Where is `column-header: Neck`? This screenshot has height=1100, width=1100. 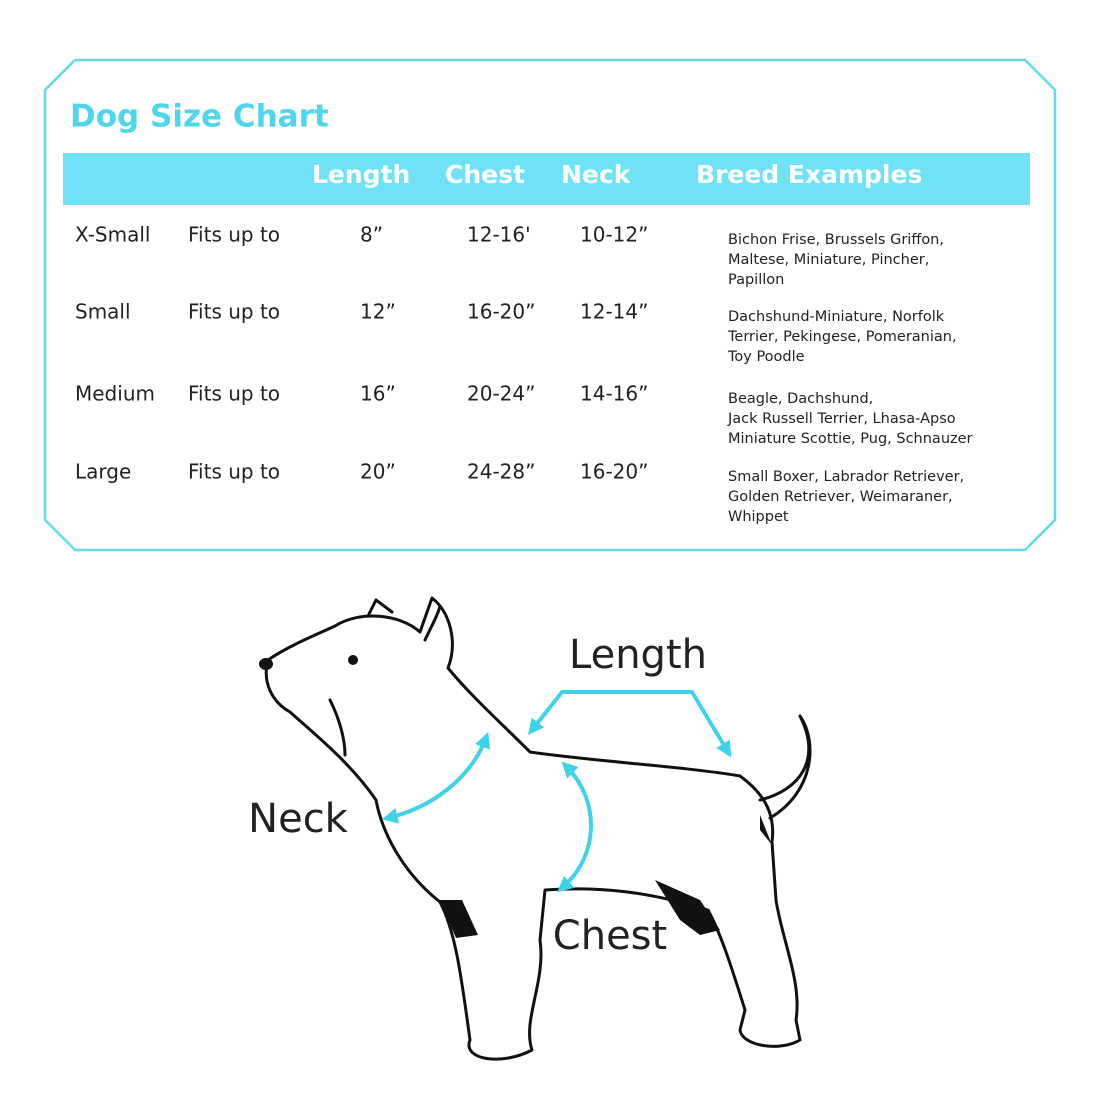
column-header: Neck is located at coordinates (596, 174).